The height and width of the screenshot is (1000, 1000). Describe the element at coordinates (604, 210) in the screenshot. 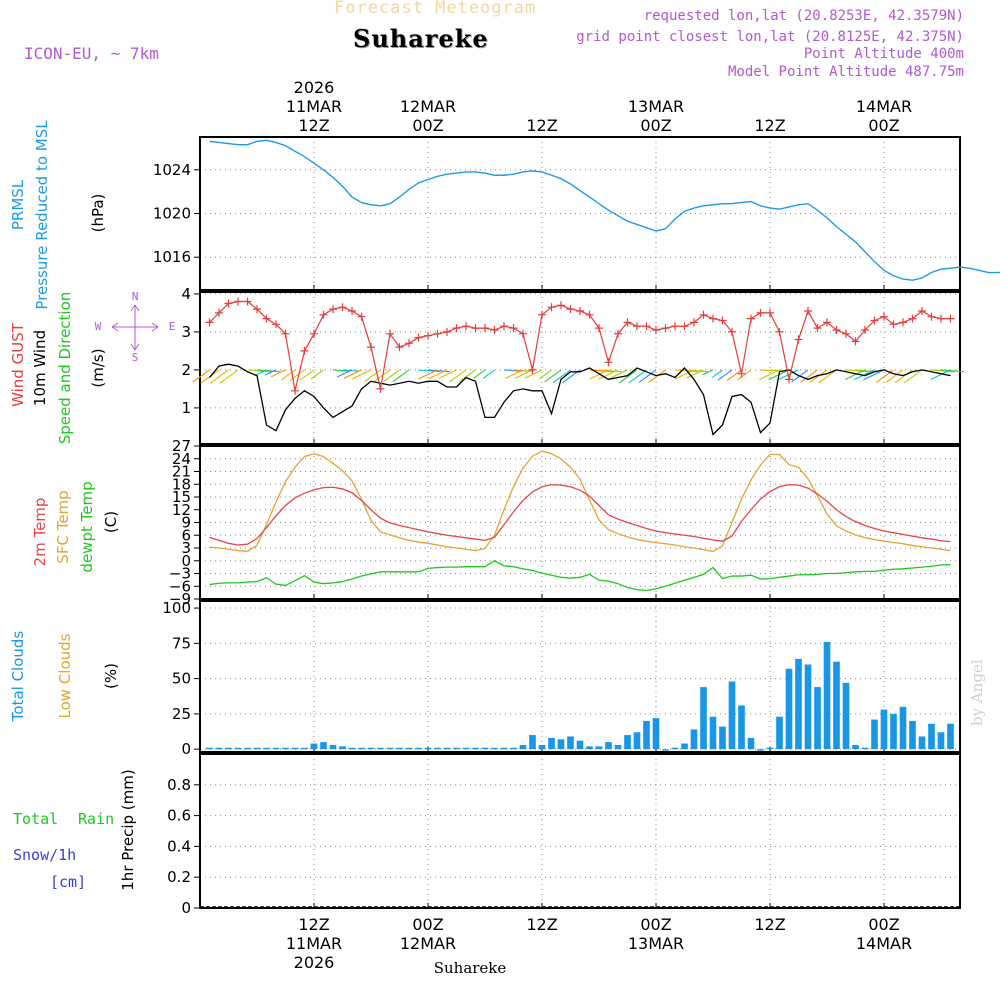

I see `pressure-series` at that location.